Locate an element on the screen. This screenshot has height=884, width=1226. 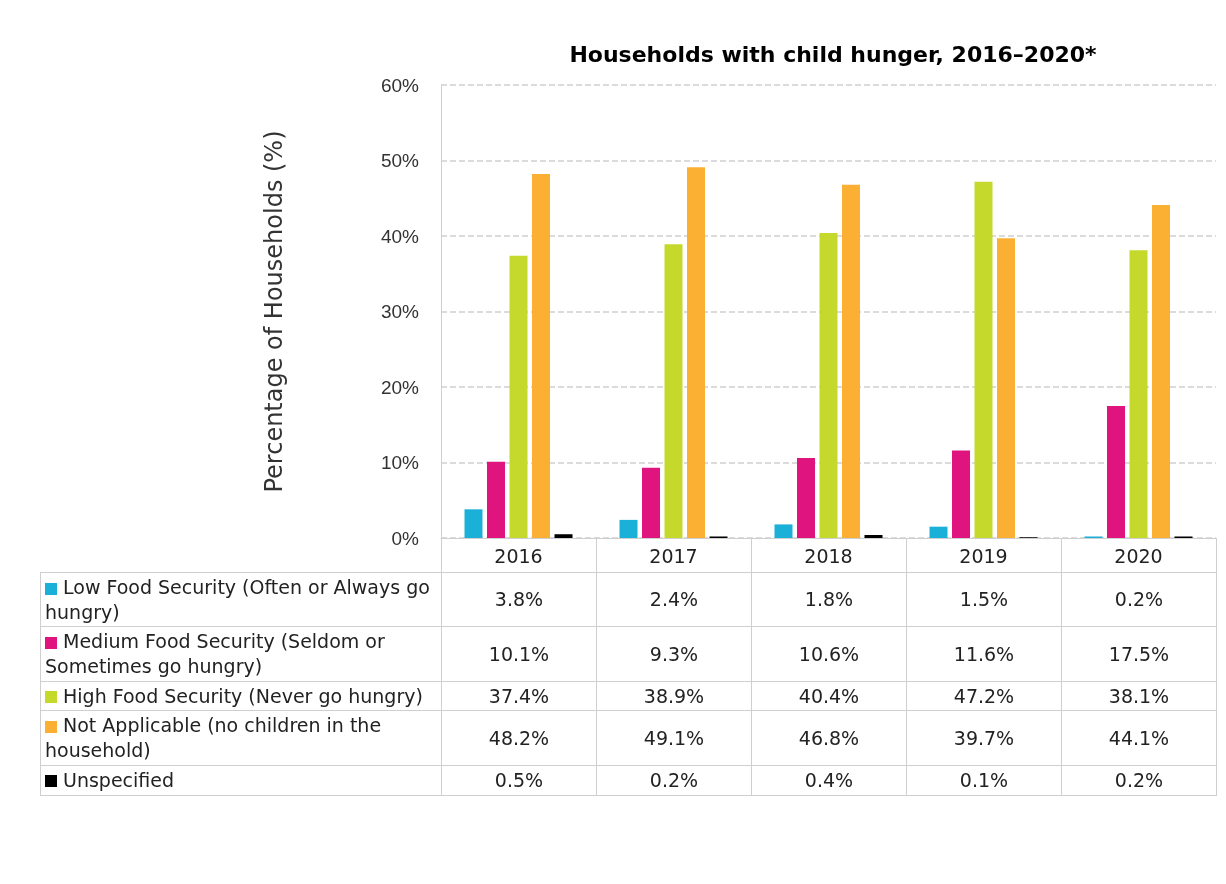
data-label: 0.4% is located at coordinates (829, 780).